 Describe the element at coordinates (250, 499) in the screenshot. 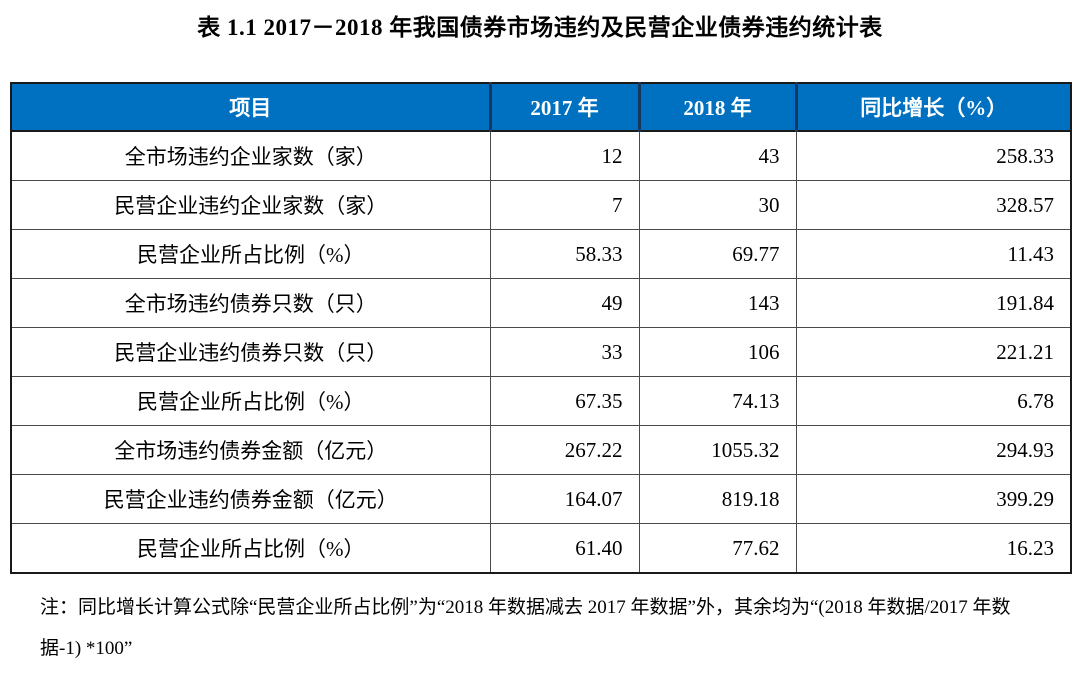

I see `row-label: 民营企业违约债券金额（亿元）` at that location.